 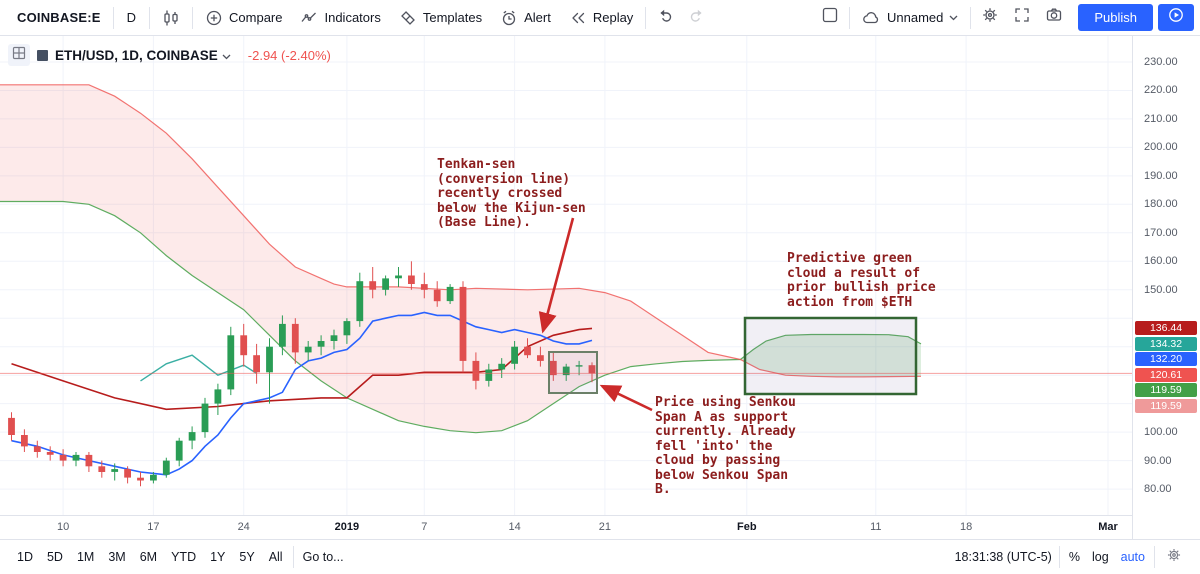 I want to click on chart-style-button, so click(x=171, y=18).